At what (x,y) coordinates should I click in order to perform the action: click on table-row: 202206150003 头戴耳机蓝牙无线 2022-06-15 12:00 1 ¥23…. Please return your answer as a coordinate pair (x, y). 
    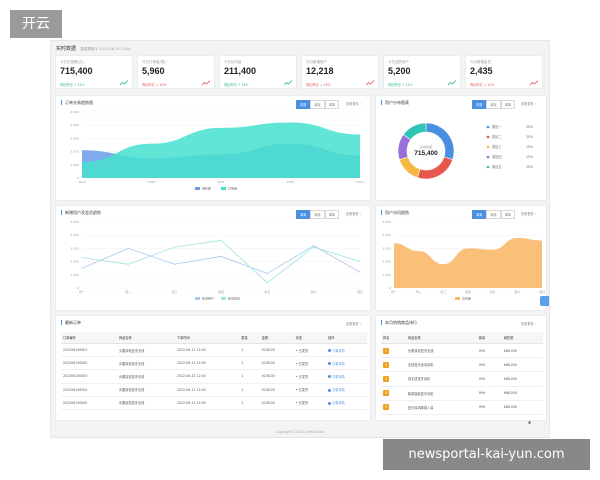
    Looking at the image, I should click on (214, 376).